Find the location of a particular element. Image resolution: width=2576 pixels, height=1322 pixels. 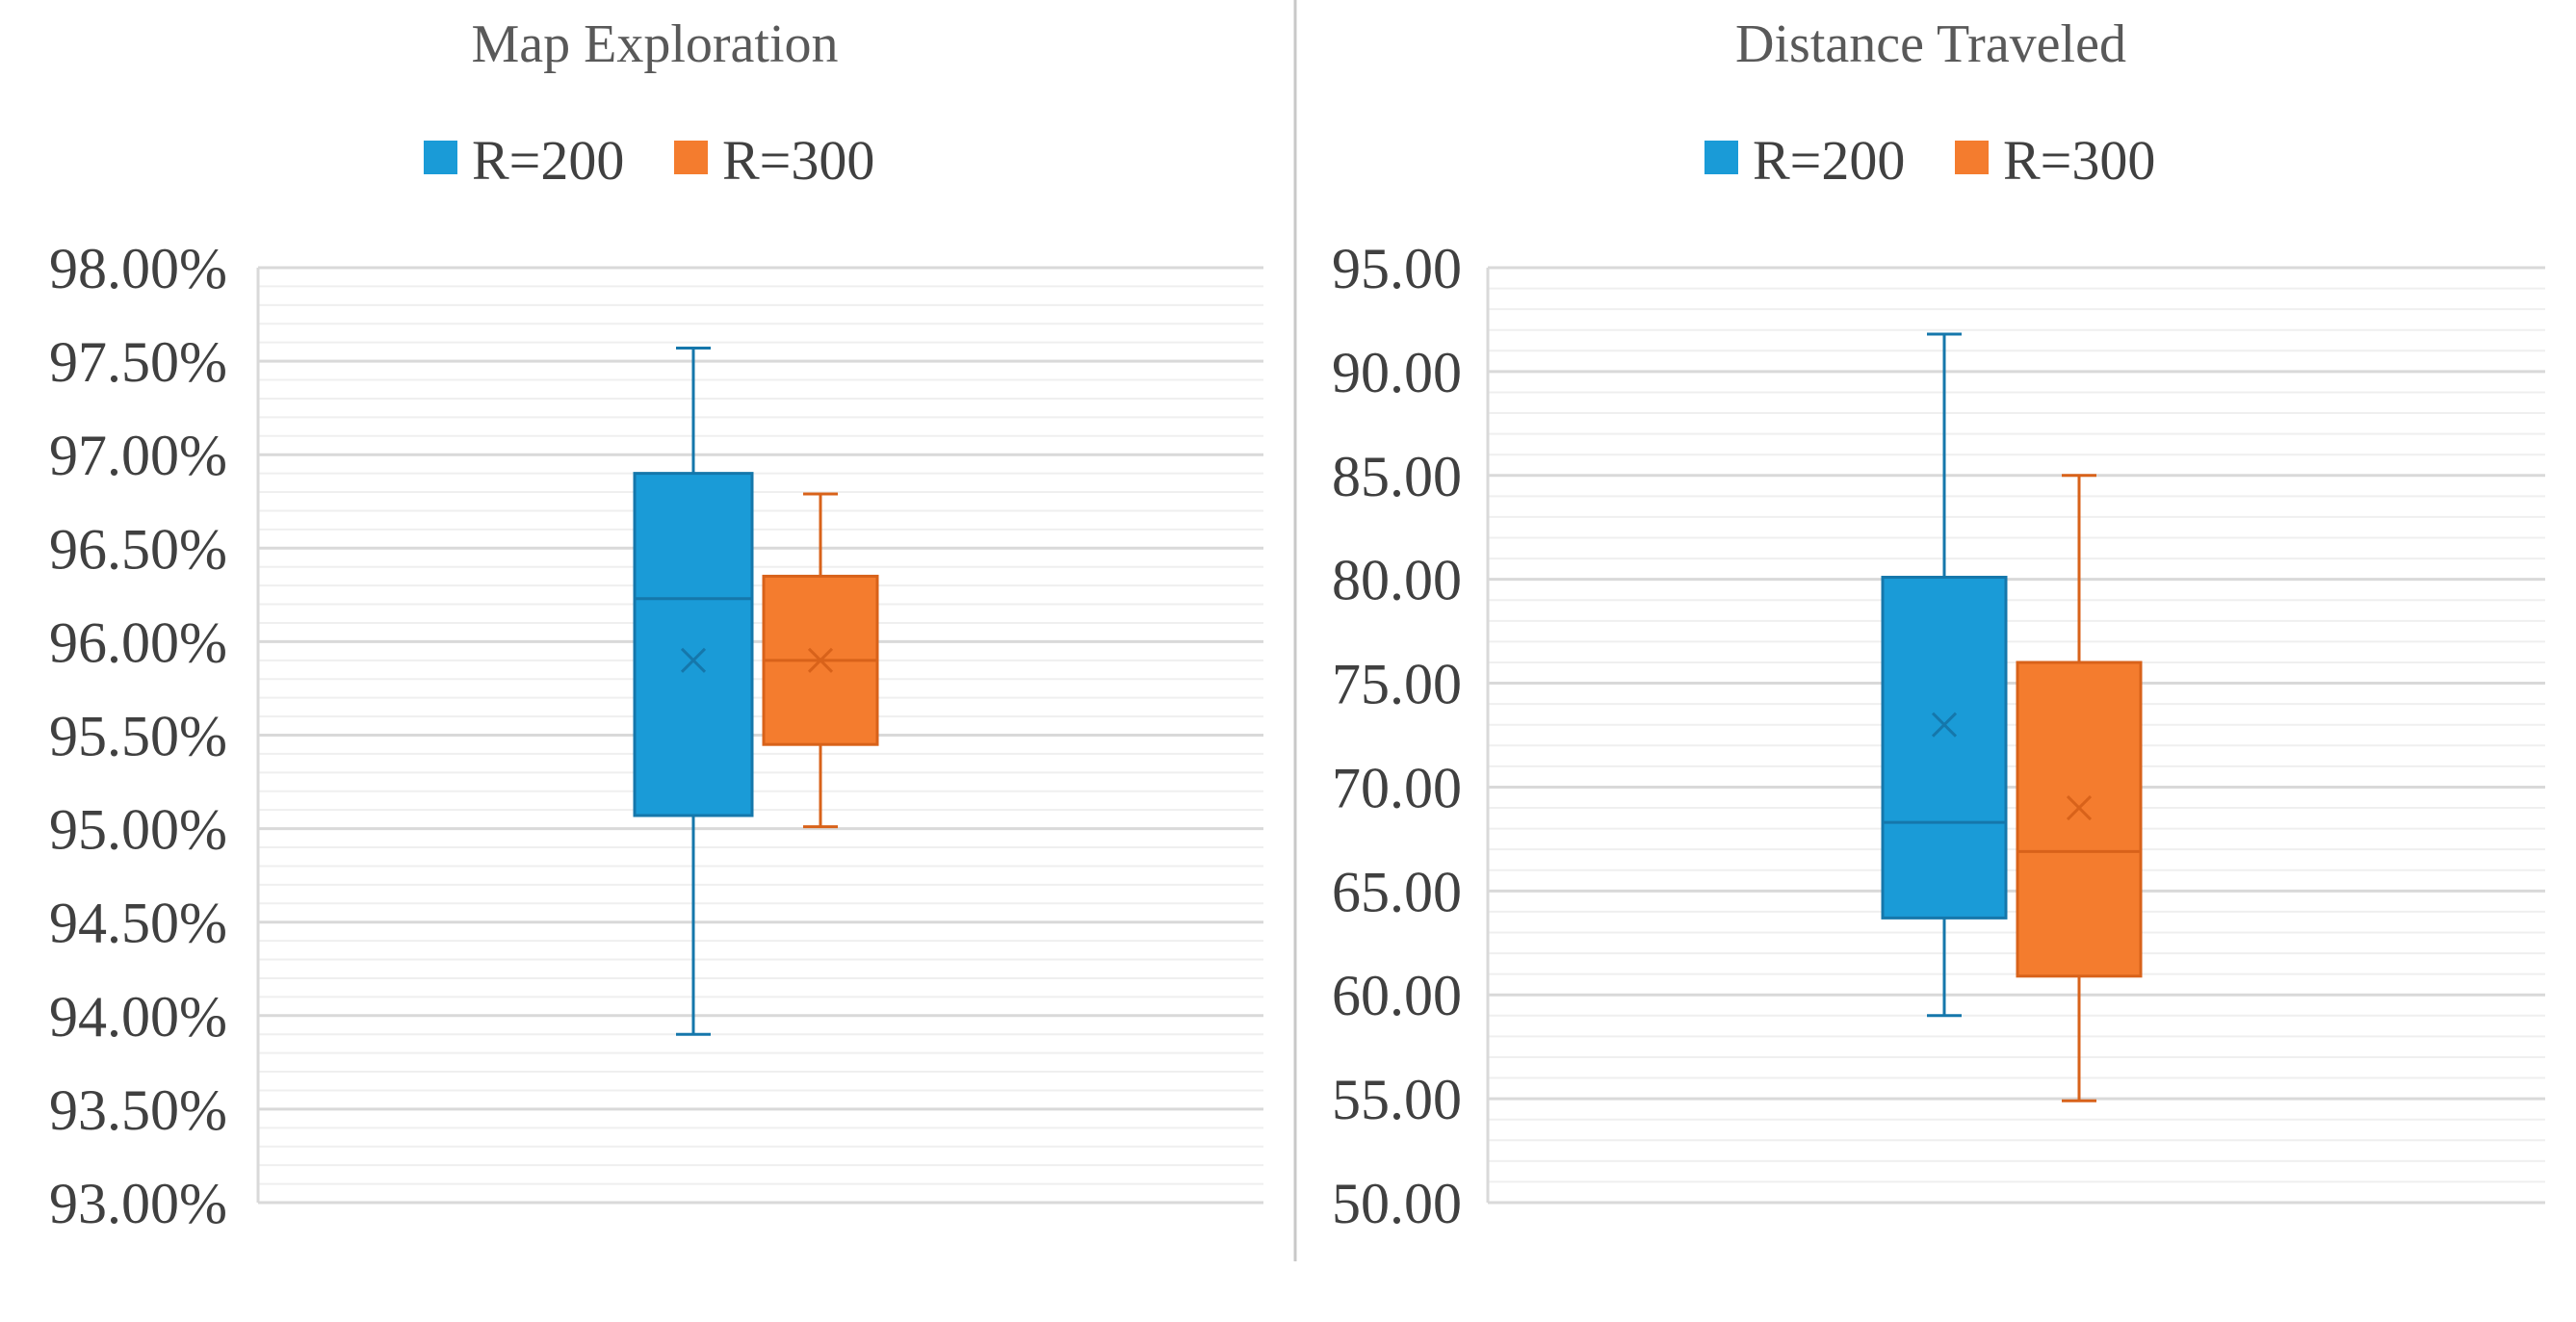

y-tick-label: 98.00% is located at coordinates (138, 268).